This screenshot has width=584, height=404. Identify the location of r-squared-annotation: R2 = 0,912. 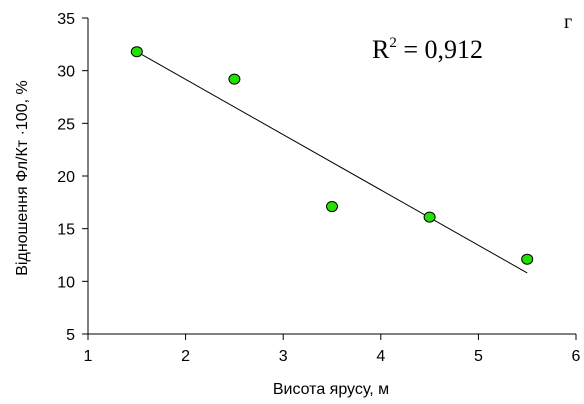
(427, 49).